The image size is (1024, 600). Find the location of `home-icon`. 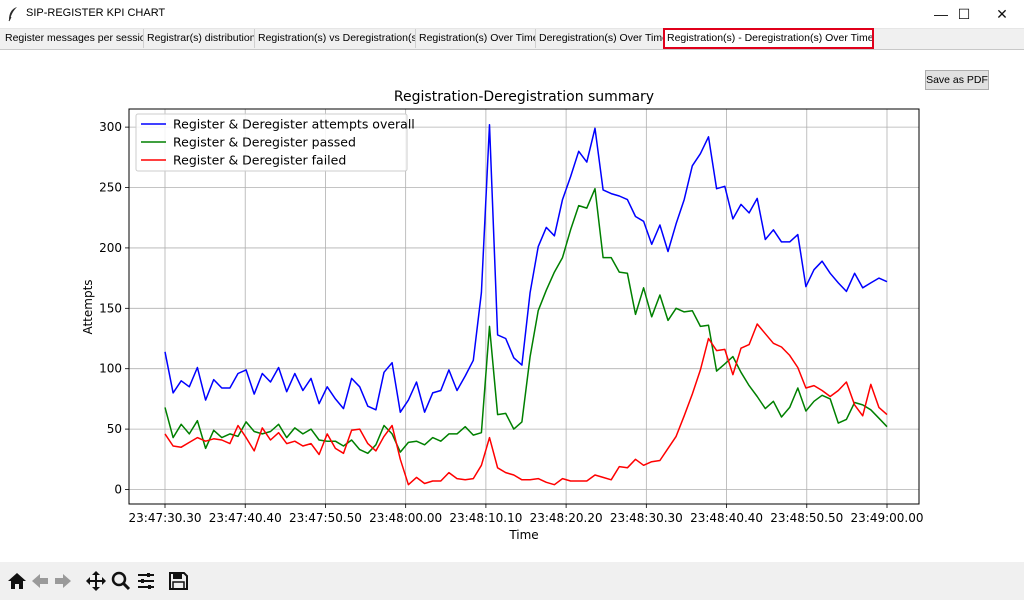

home-icon is located at coordinates (17, 581).